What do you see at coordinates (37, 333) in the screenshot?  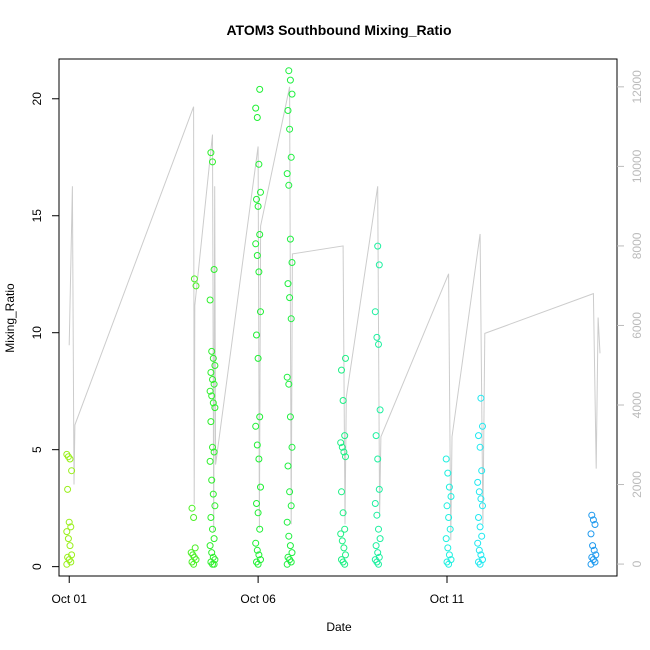 I see `y-tick-label: 10` at bounding box center [37, 333].